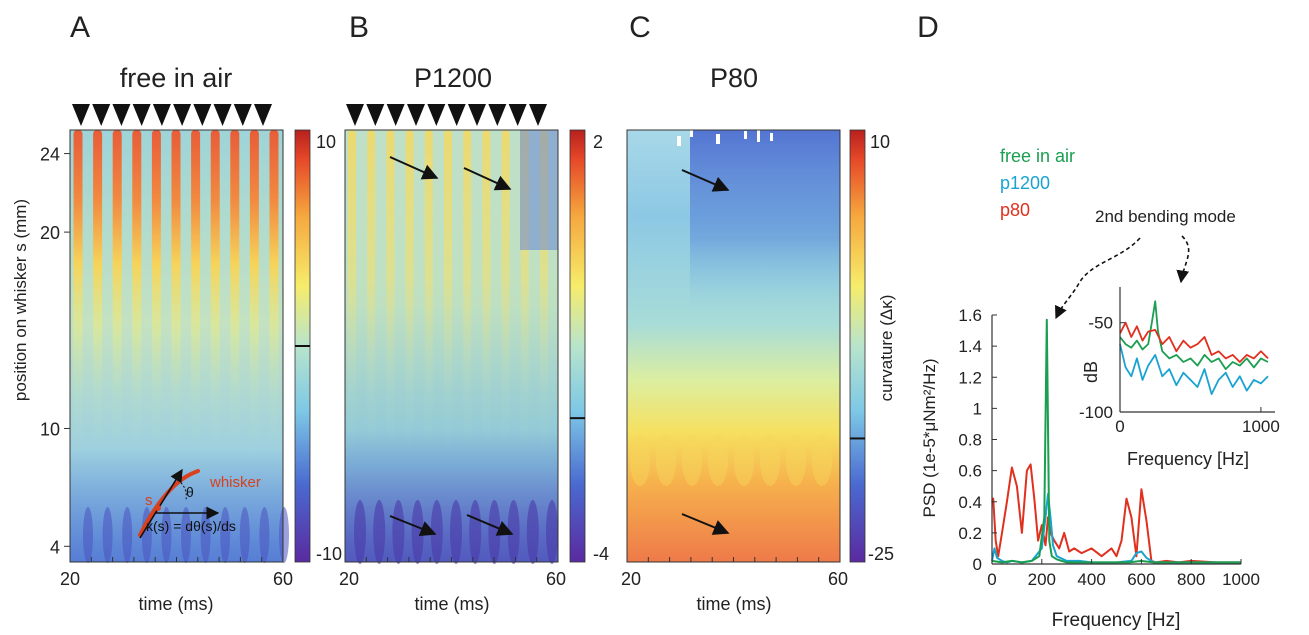 The width and height of the screenshot is (1309, 635). I want to click on panel-c-title: P80, so click(734, 78).